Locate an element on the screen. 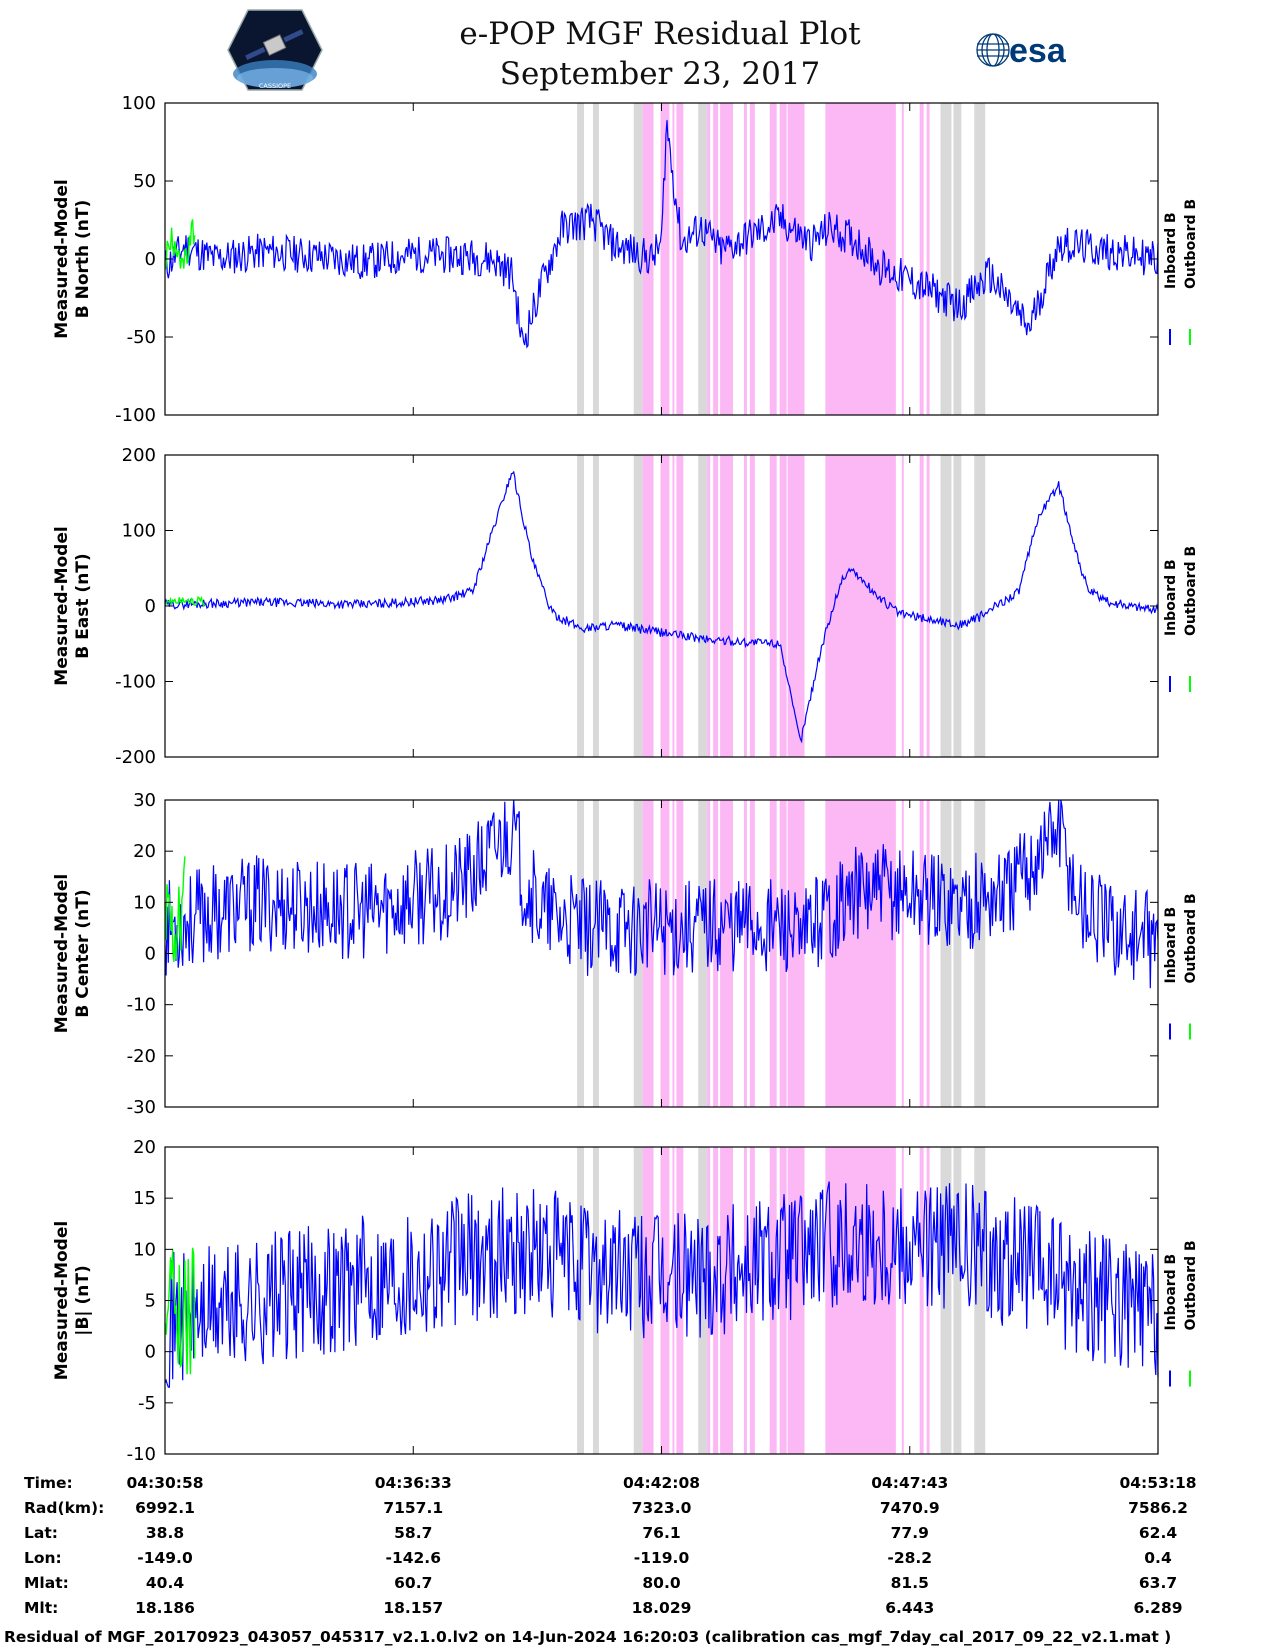 This screenshot has height=1650, width=1275. table-cell: 18.157 is located at coordinates (413, 1608).